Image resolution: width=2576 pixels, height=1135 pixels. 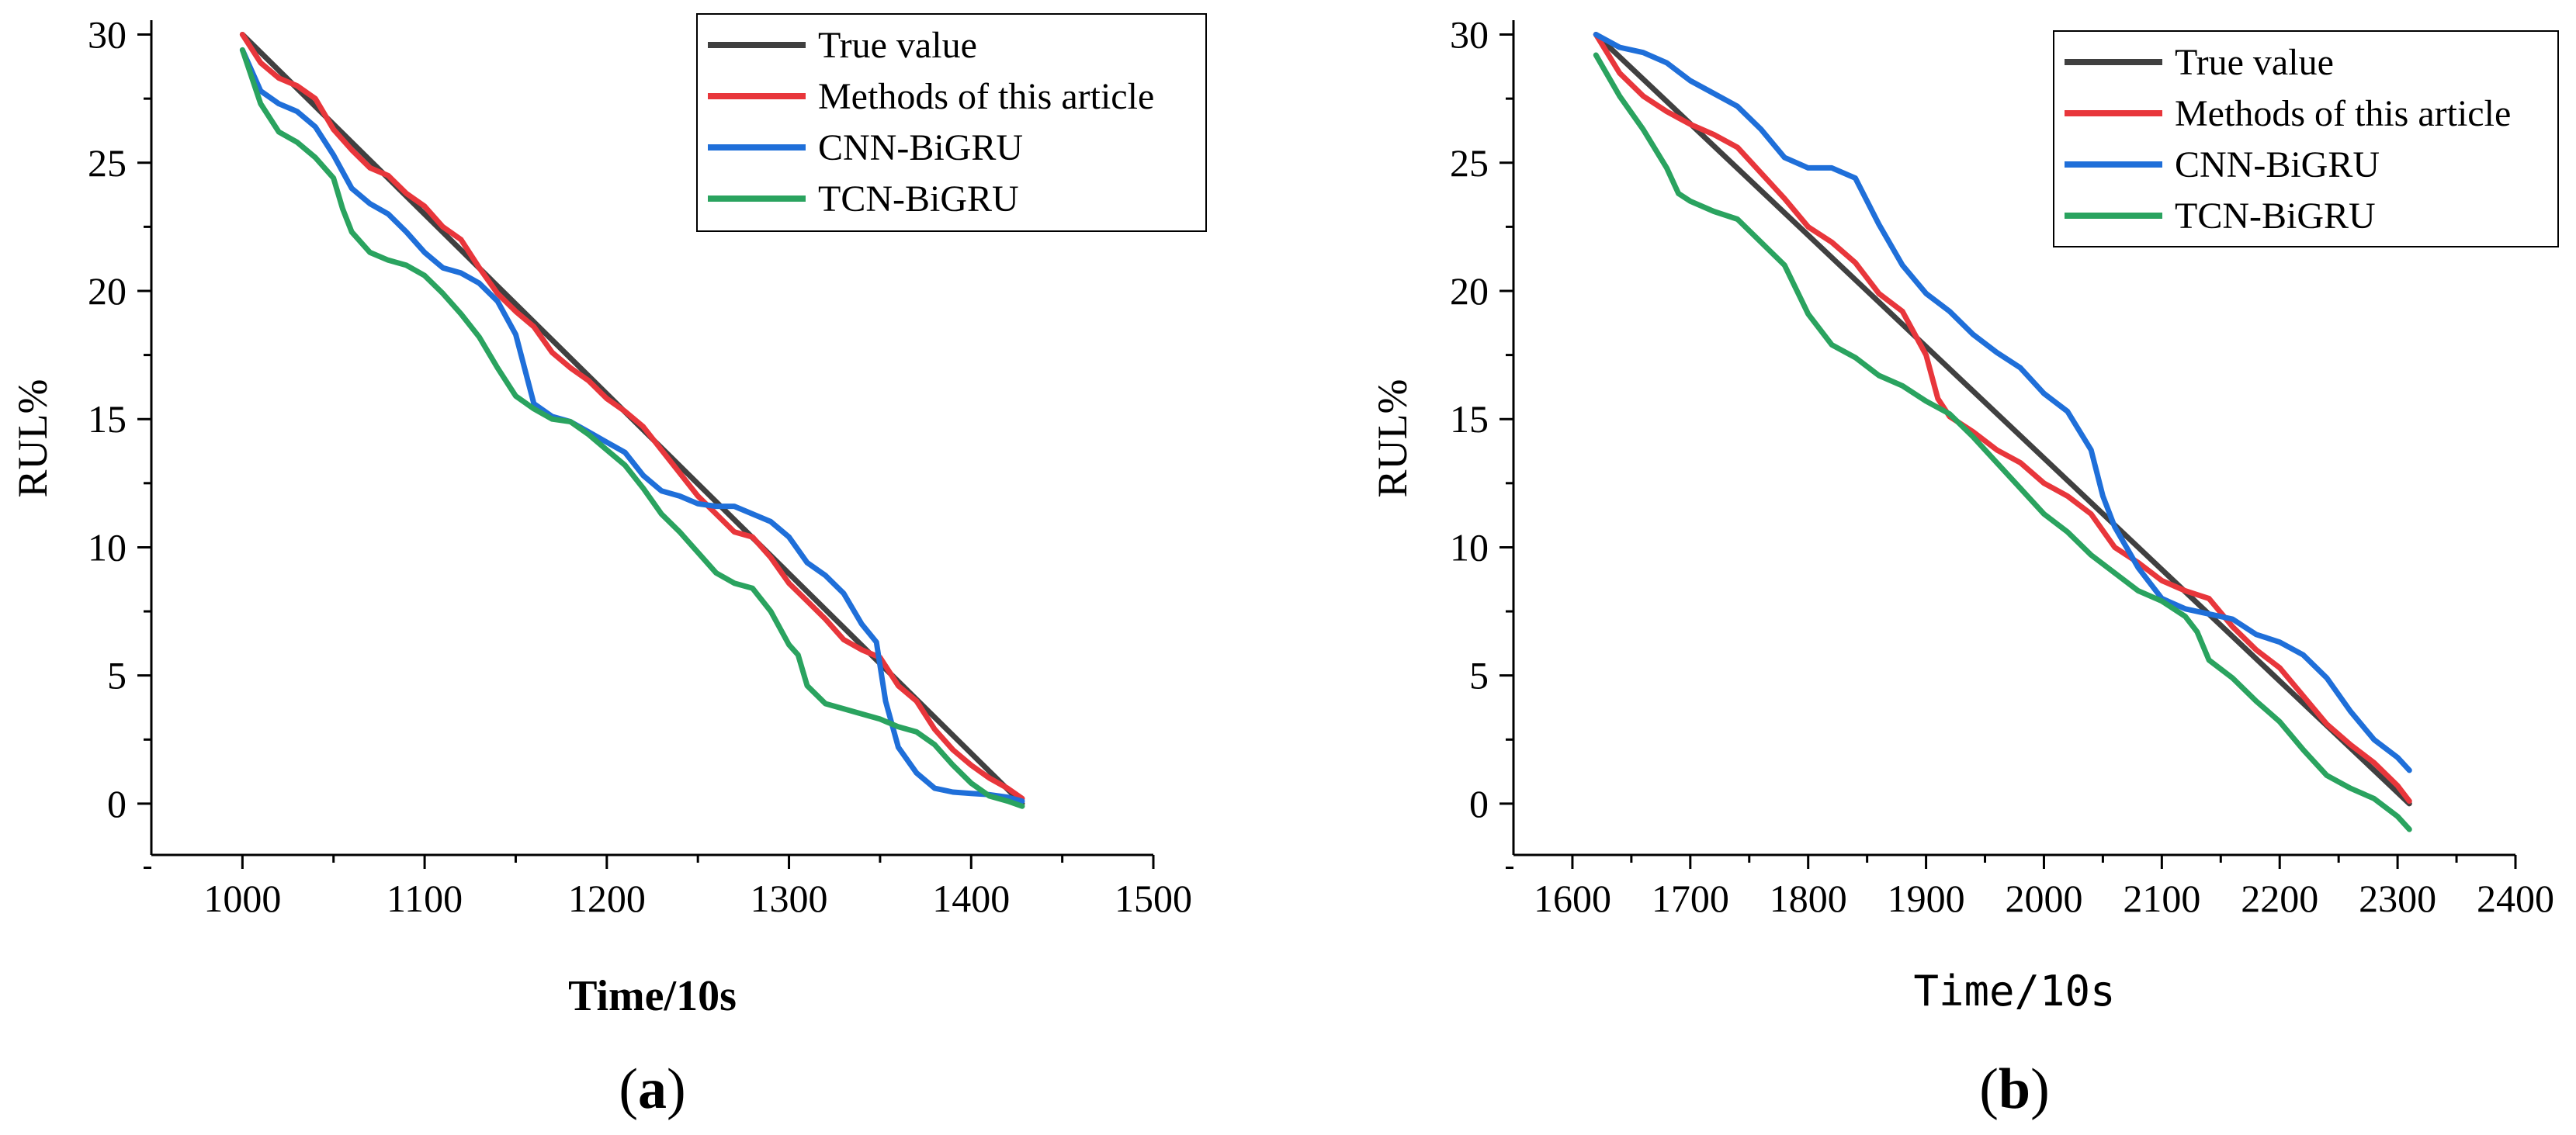 I want to click on x-tick-label: 1700, so click(x=1690, y=899).